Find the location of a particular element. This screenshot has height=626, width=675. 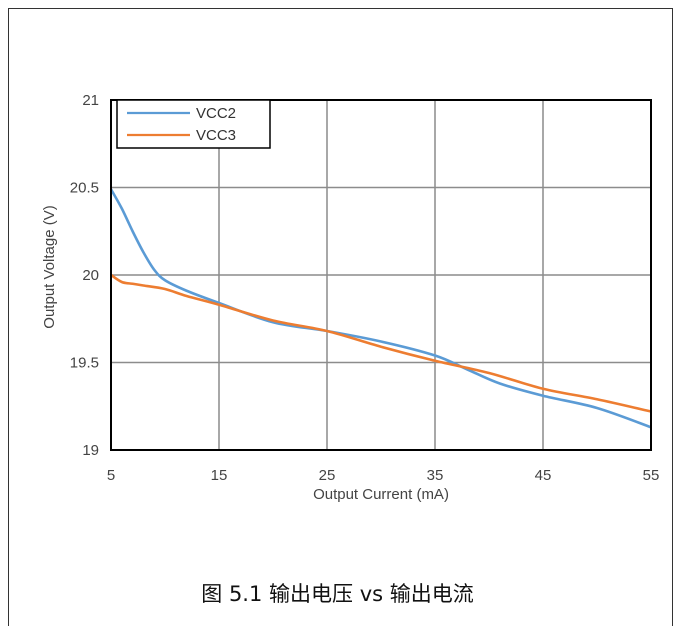

y-tick-label: 20 is located at coordinates (90, 275).